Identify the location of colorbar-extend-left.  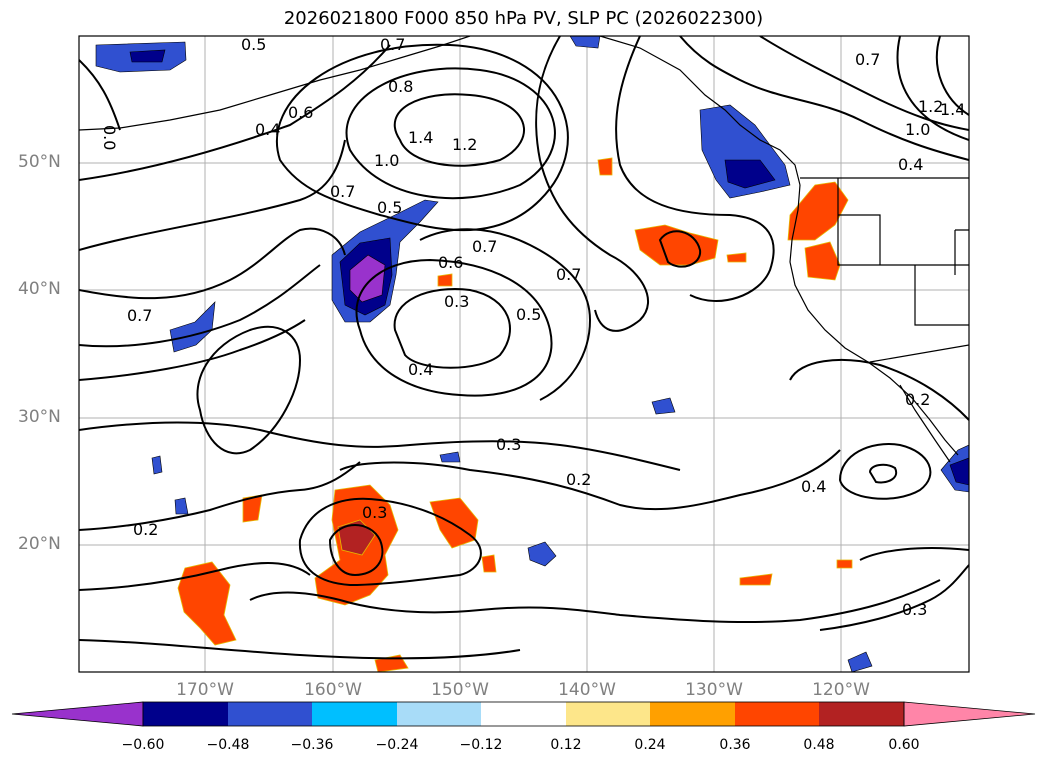
(77, 714).